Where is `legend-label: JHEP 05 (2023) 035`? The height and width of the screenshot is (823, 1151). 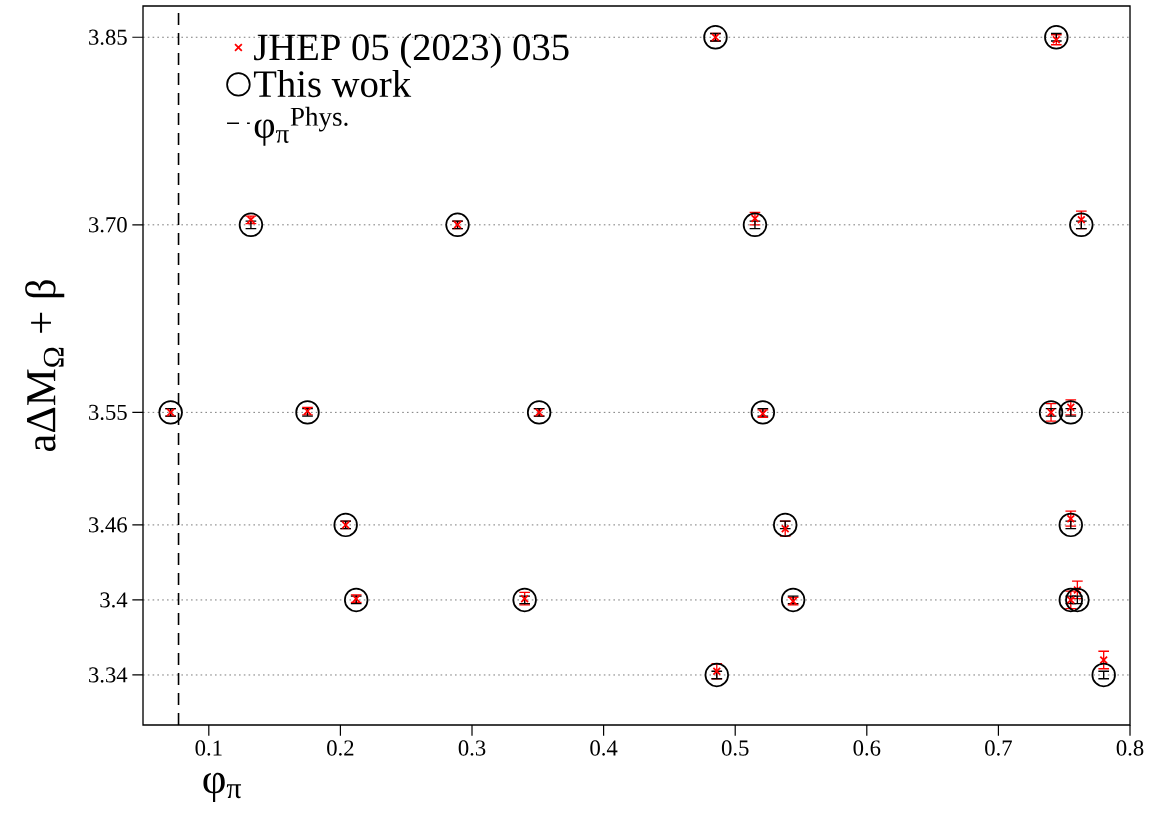
legend-label: JHEP 05 (2023) 035 is located at coordinates (411, 51).